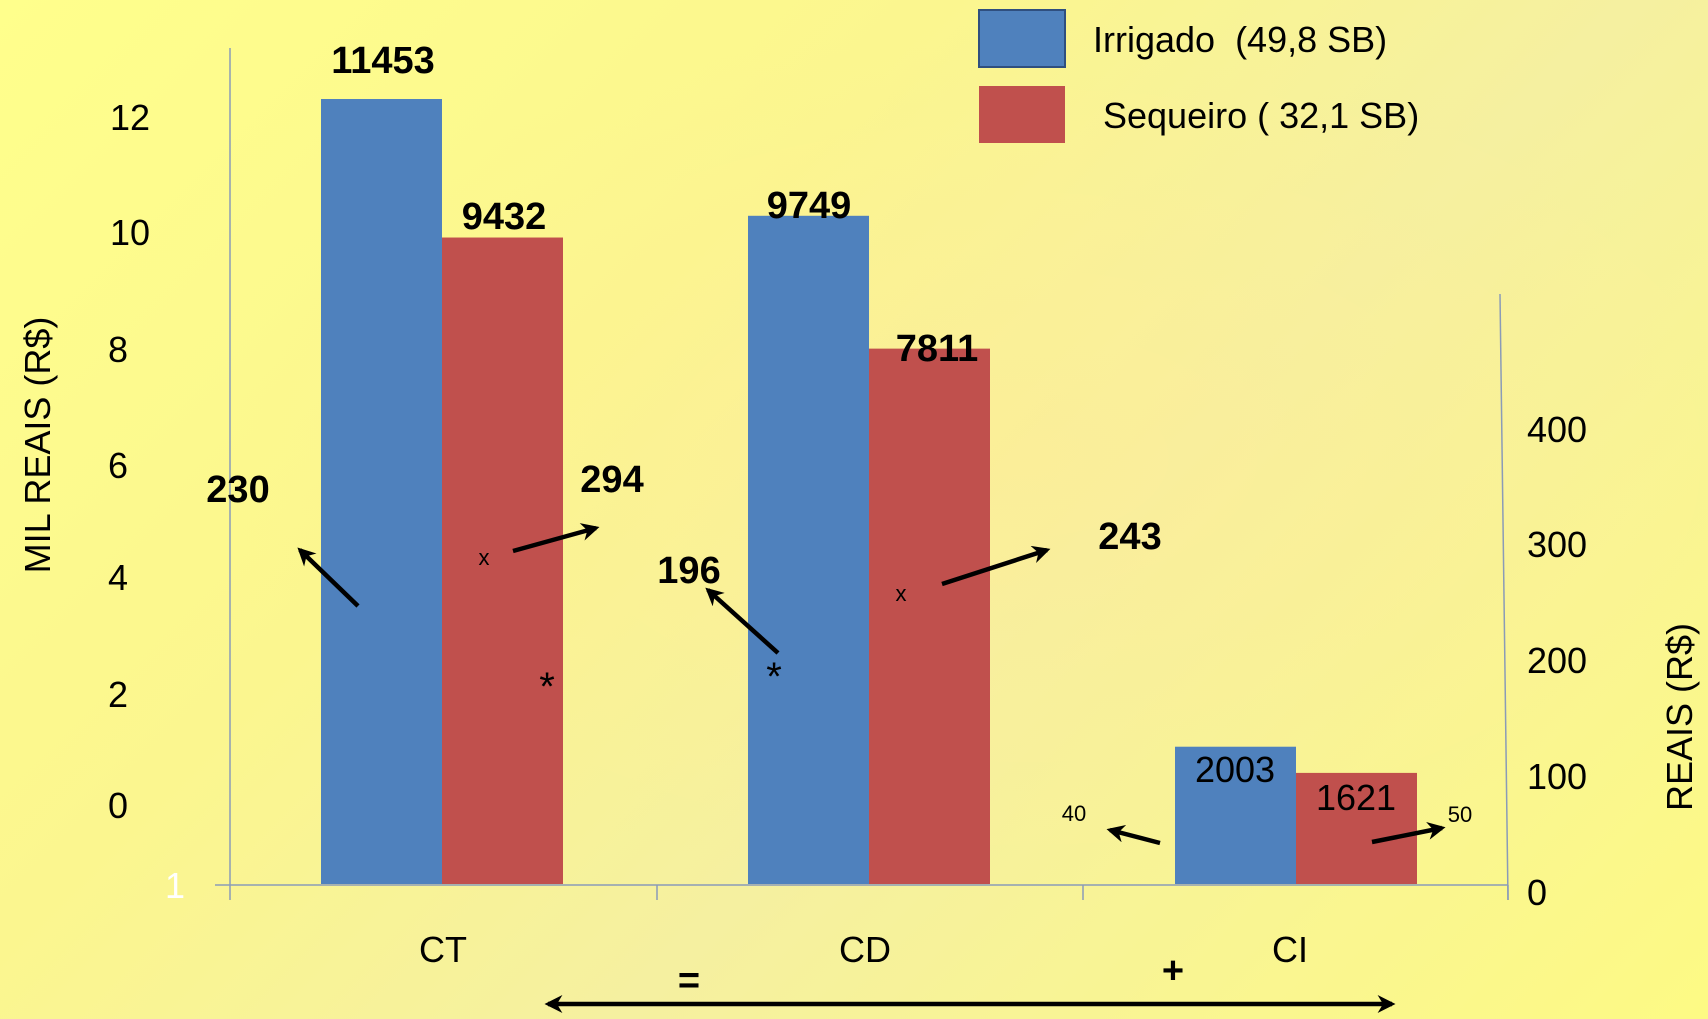 The height and width of the screenshot is (1019, 1708). Describe the element at coordinates (1290, 949) in the screenshot. I see `x-category-label: CI` at that location.